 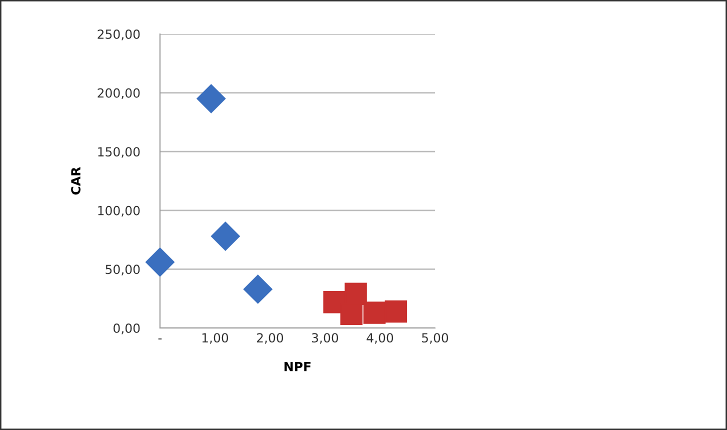 I want to click on y-tick-label: 50,00, so click(x=123, y=270).